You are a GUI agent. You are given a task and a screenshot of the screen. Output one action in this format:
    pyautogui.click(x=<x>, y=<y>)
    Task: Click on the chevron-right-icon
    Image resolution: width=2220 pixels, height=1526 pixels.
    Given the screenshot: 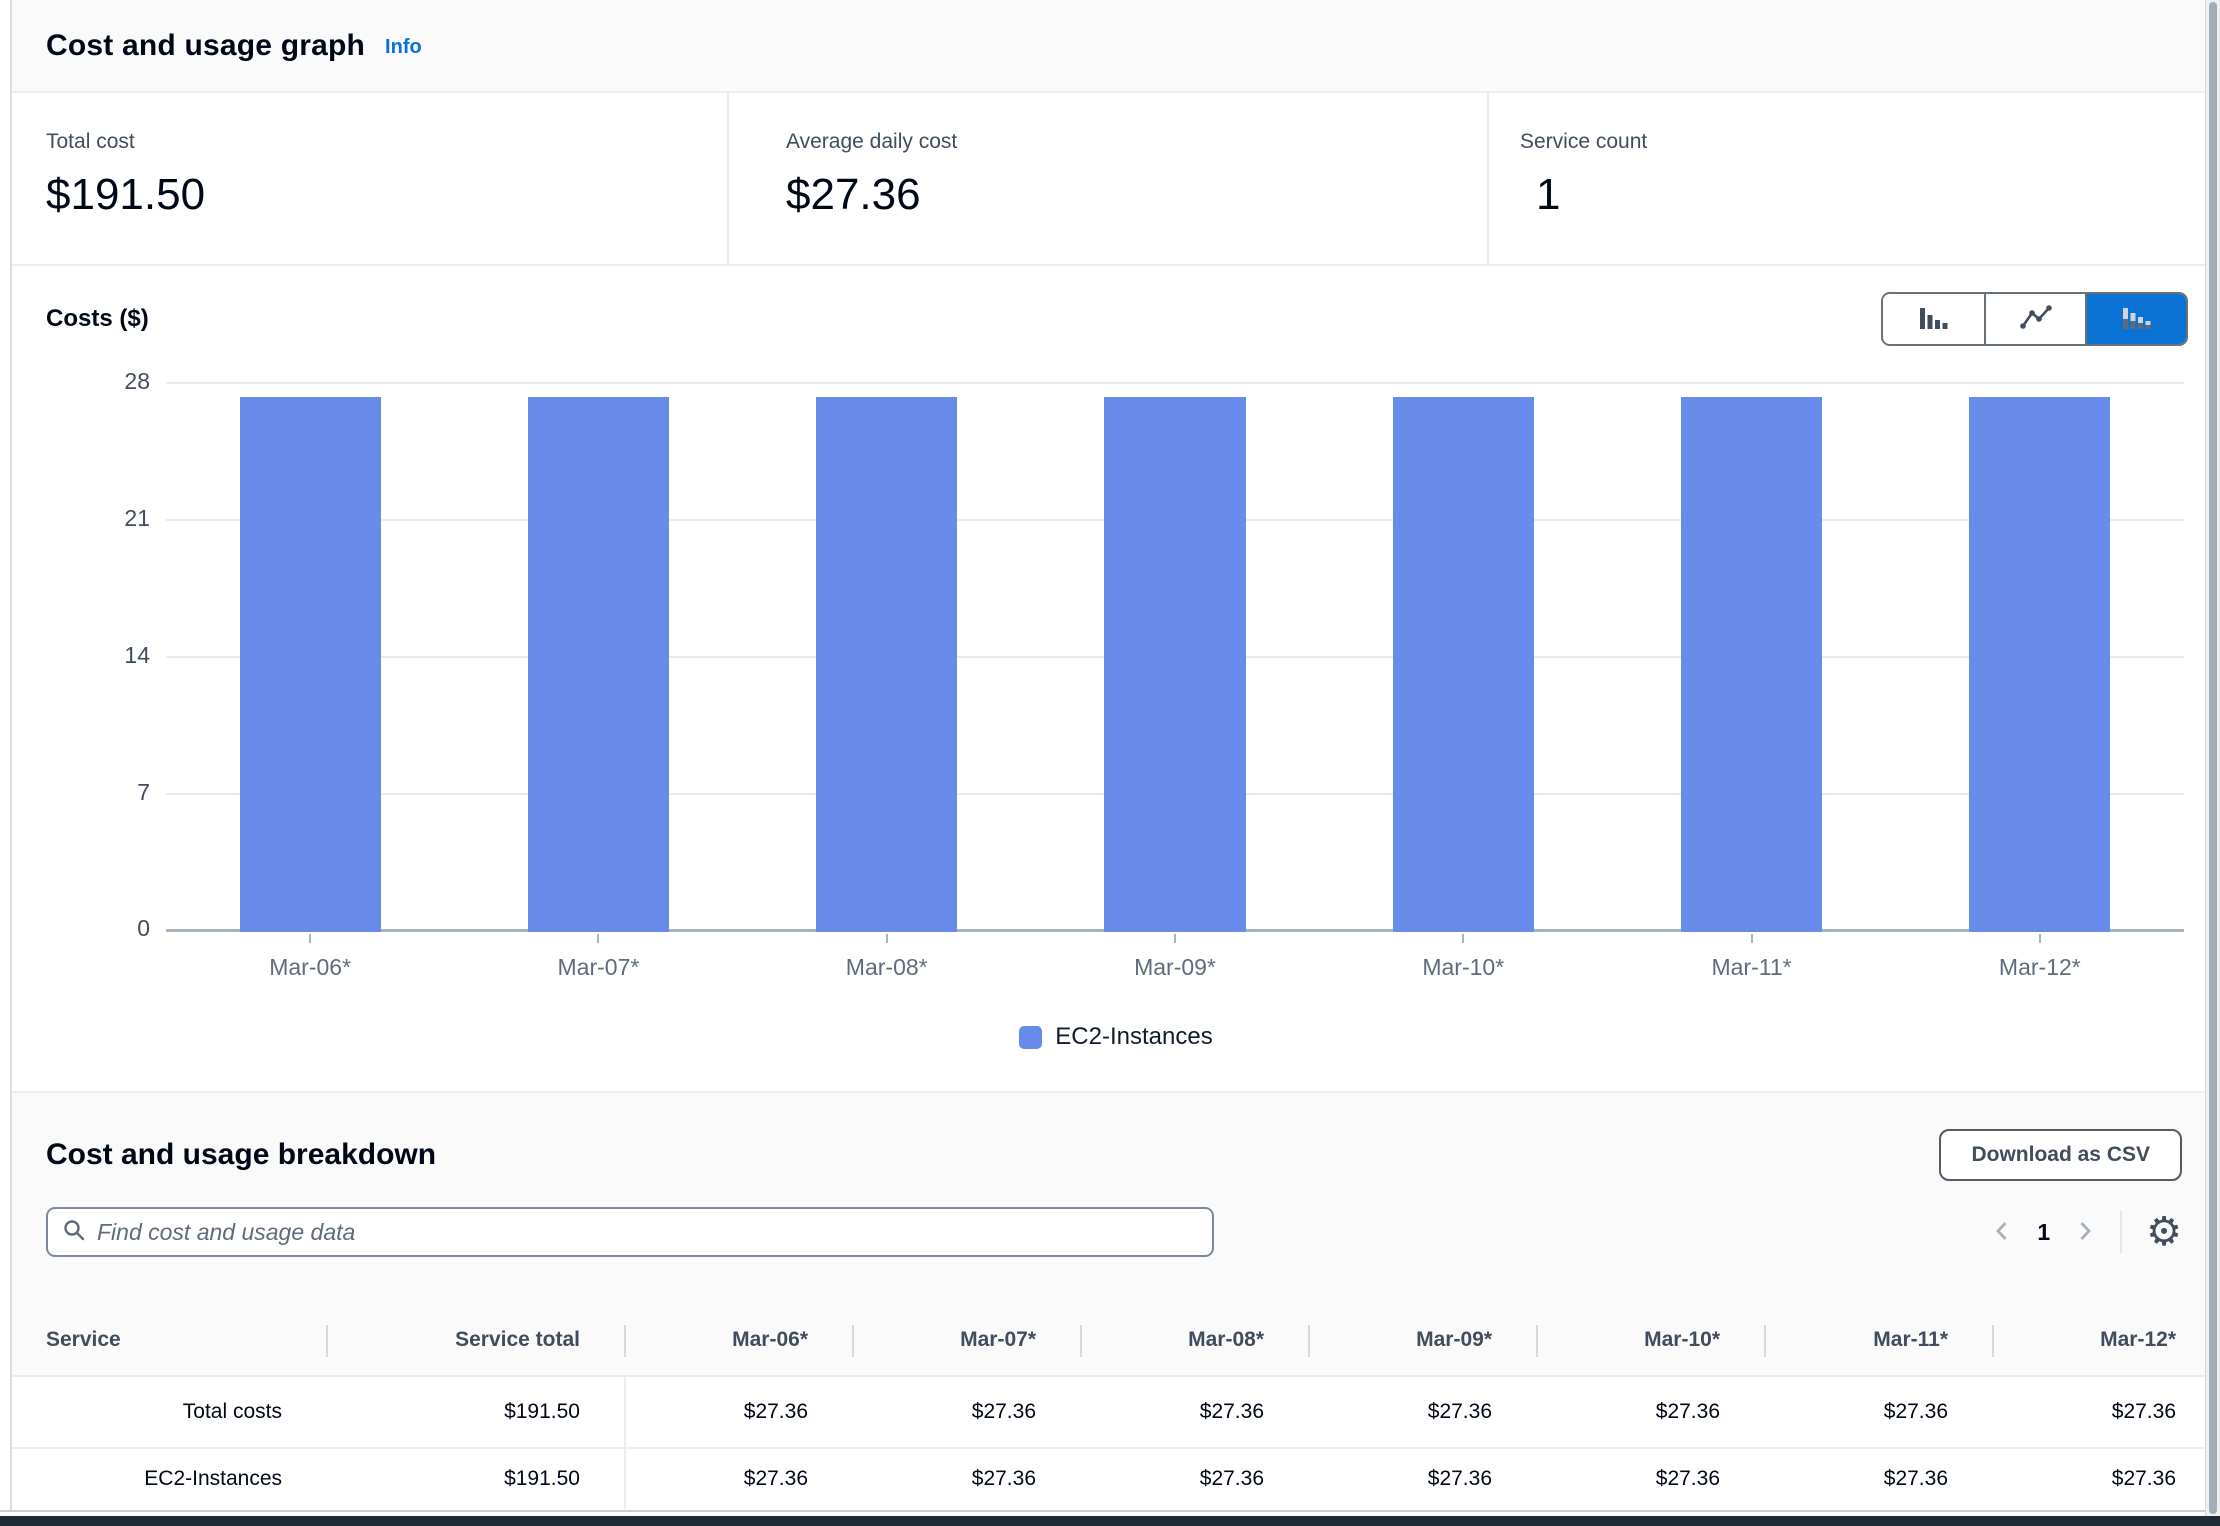 What is the action you would take?
    pyautogui.click(x=2085, y=1232)
    